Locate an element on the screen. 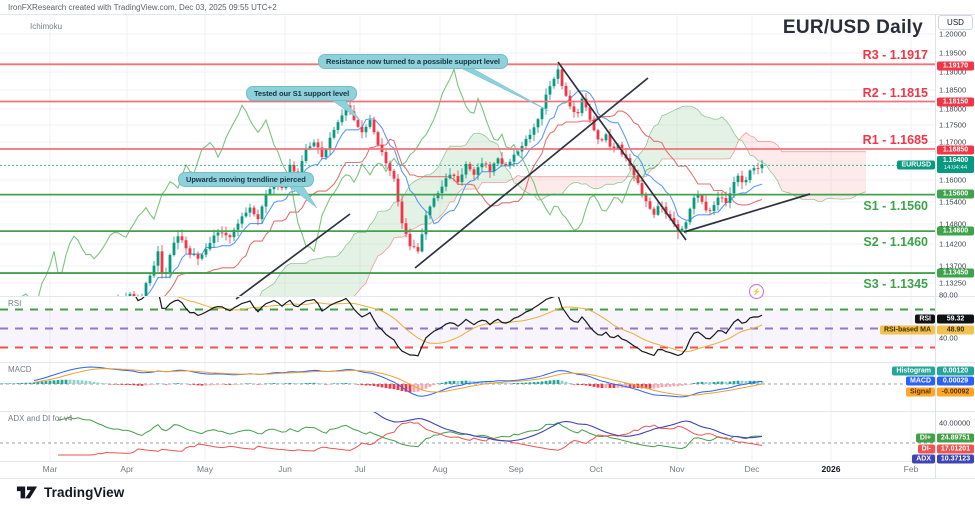 The height and width of the screenshot is (507, 975). time-axis-label: Nov is located at coordinates (677, 469).